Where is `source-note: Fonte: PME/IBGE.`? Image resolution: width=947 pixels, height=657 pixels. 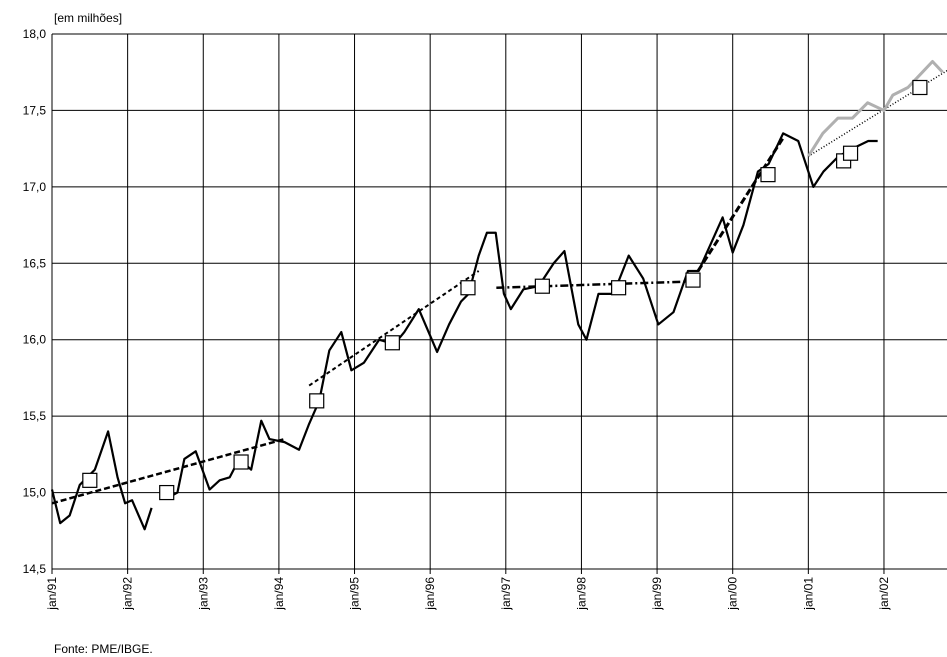
source-note: Fonte: PME/IBGE. is located at coordinates (103, 649).